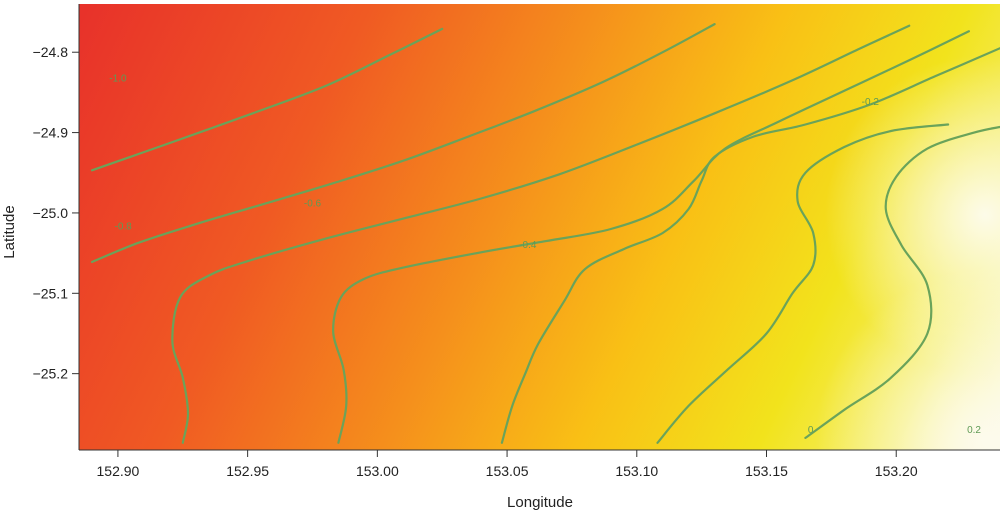  Describe the element at coordinates (313, 203) in the screenshot. I see `contour-label: -0.6` at that location.